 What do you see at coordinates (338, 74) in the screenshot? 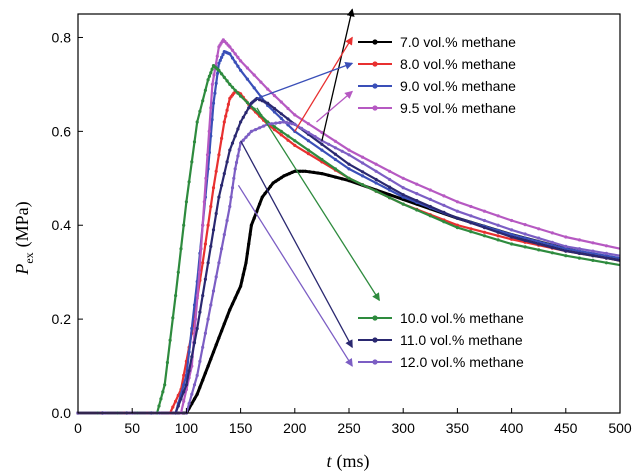
I see `legend-arrow` at bounding box center [338, 74].